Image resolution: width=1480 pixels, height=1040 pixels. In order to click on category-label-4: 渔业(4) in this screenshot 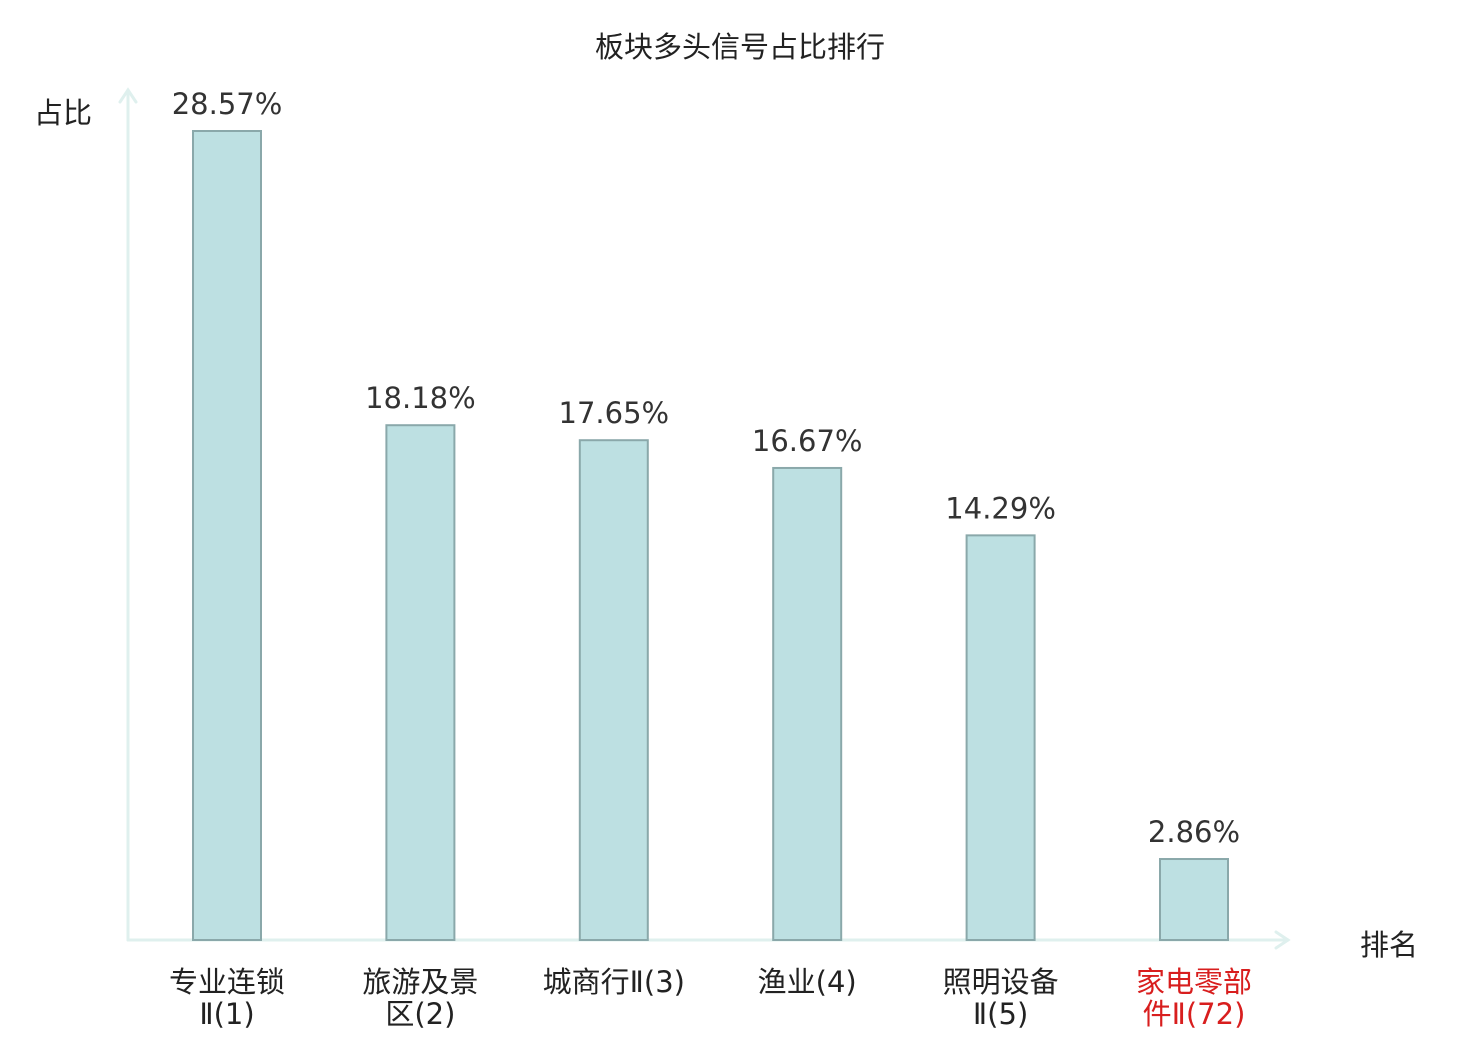, I will do `click(807, 982)`.